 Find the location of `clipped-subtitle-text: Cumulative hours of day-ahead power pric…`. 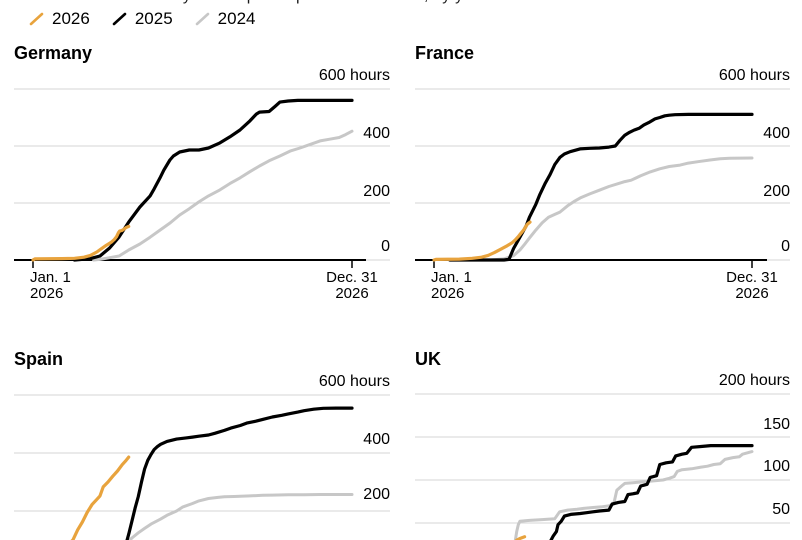

clipped-subtitle-text: Cumulative hours of day-ahead power pric… is located at coordinates (250, 2).